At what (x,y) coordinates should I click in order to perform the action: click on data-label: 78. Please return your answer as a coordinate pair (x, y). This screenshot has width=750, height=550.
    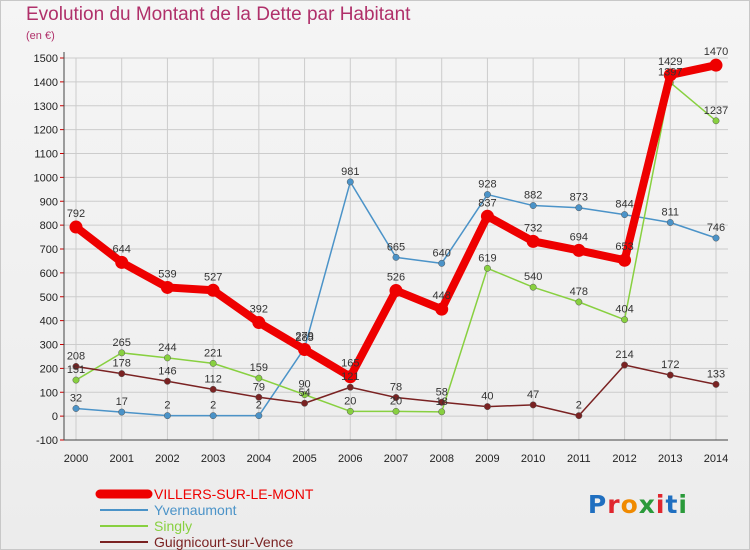
    Looking at the image, I should click on (396, 388).